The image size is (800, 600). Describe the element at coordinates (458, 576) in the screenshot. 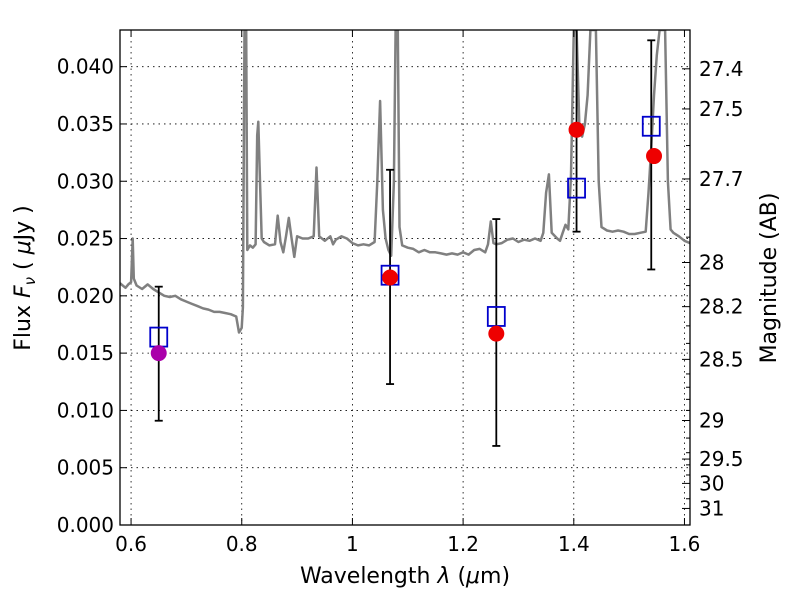

I see `x-axis-label-open: (` at that location.